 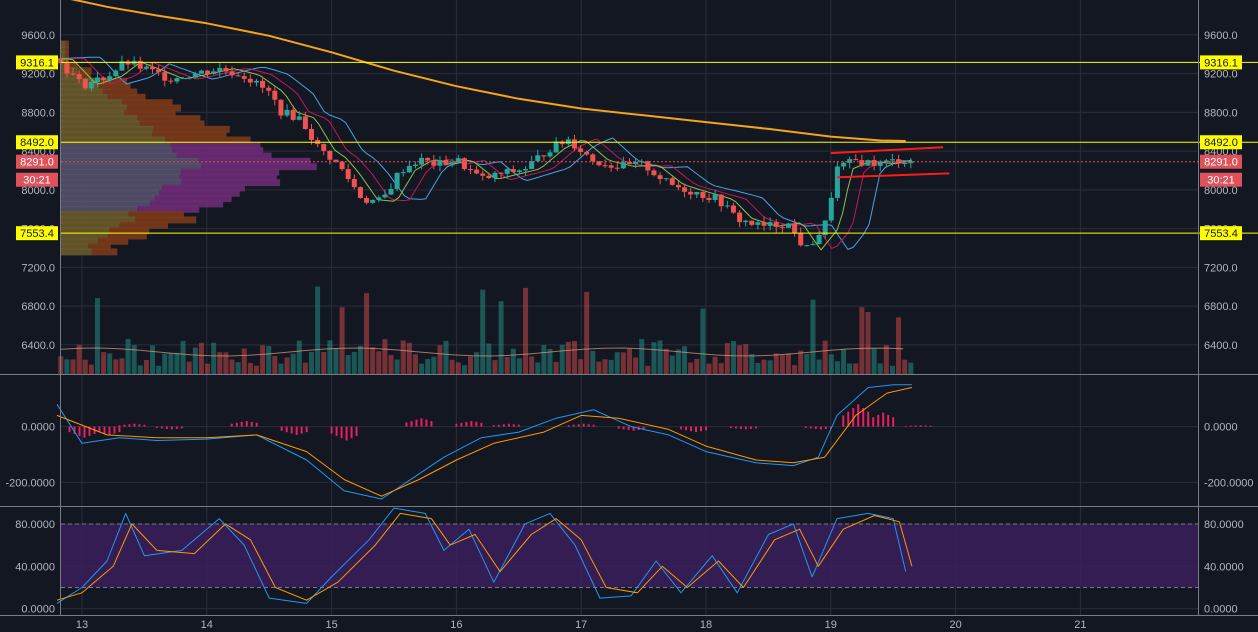 I want to click on time-tick-label: 15, so click(x=331, y=625).